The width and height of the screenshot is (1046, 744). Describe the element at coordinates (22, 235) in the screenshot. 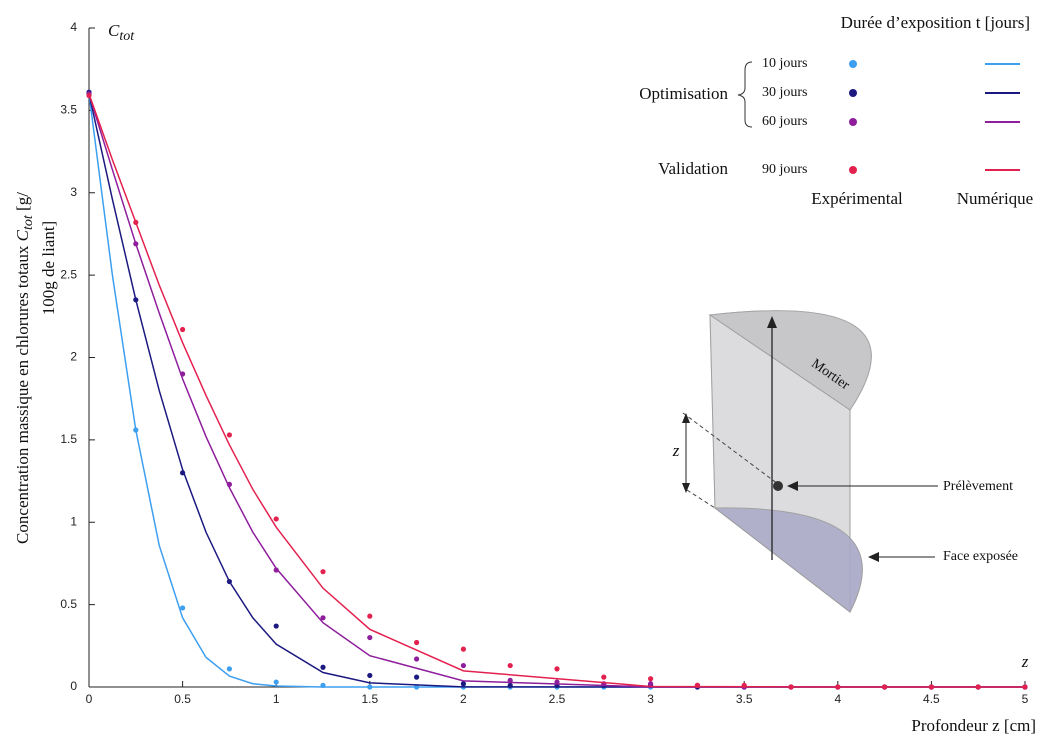

I see `y-label-symbol: C` at that location.